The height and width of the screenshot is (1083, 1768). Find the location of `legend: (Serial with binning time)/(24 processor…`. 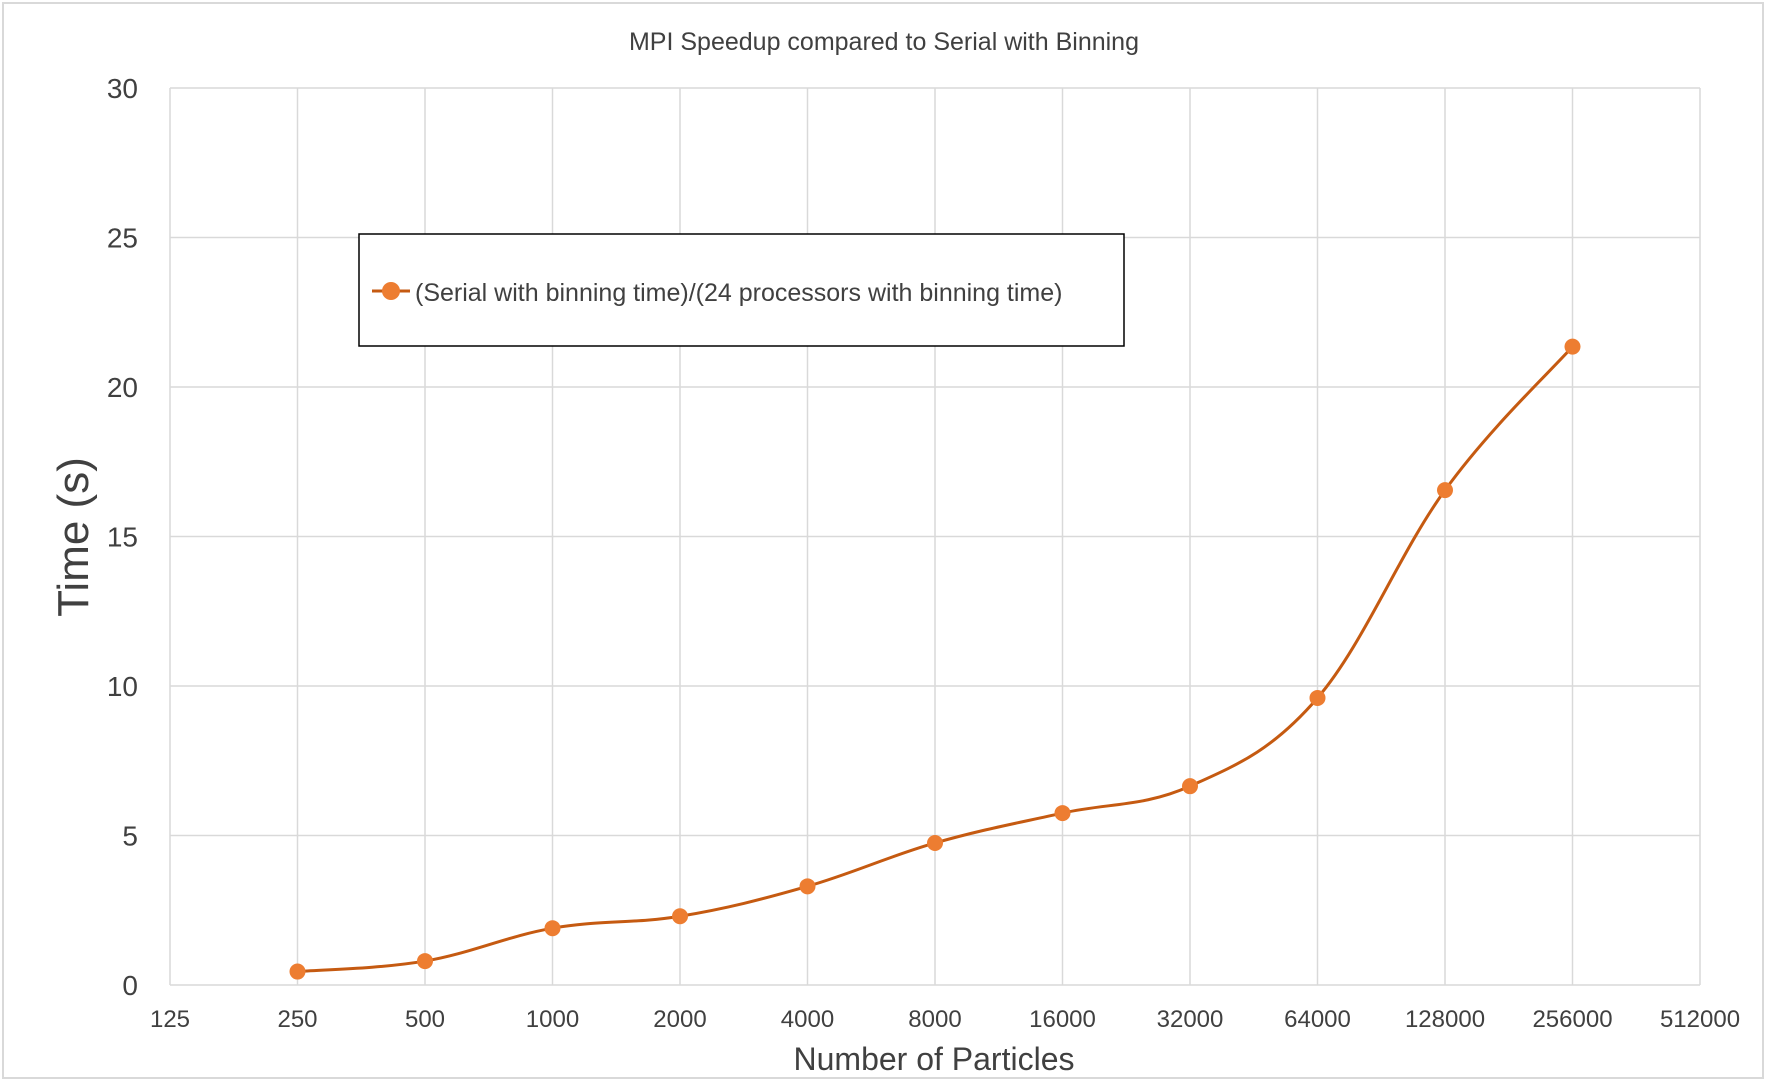

legend: (Serial with binning time)/(24 processor… is located at coordinates (741, 290).